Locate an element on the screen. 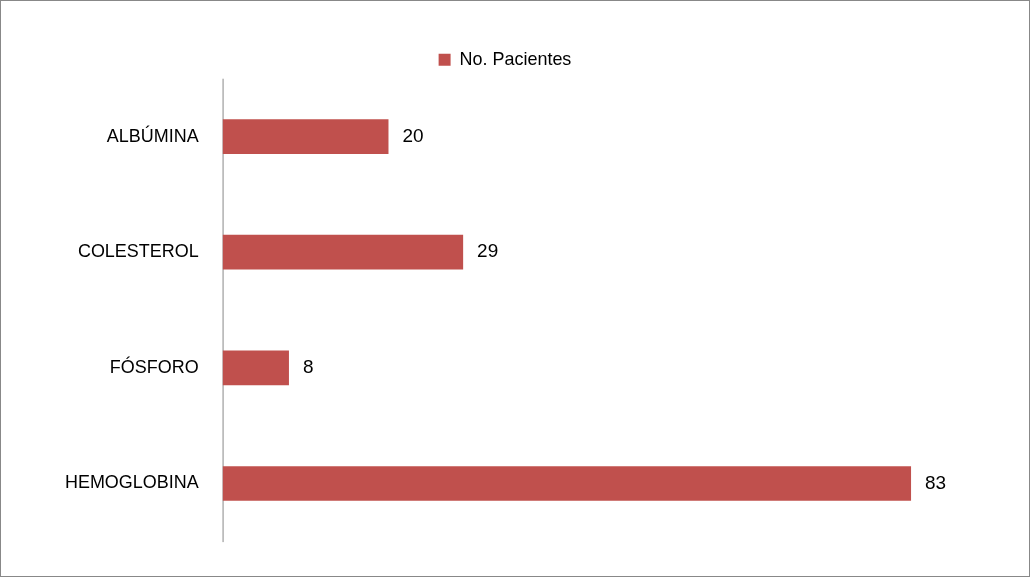 The image size is (1032, 579). legend-label: No. Pacientes is located at coordinates (515, 58).